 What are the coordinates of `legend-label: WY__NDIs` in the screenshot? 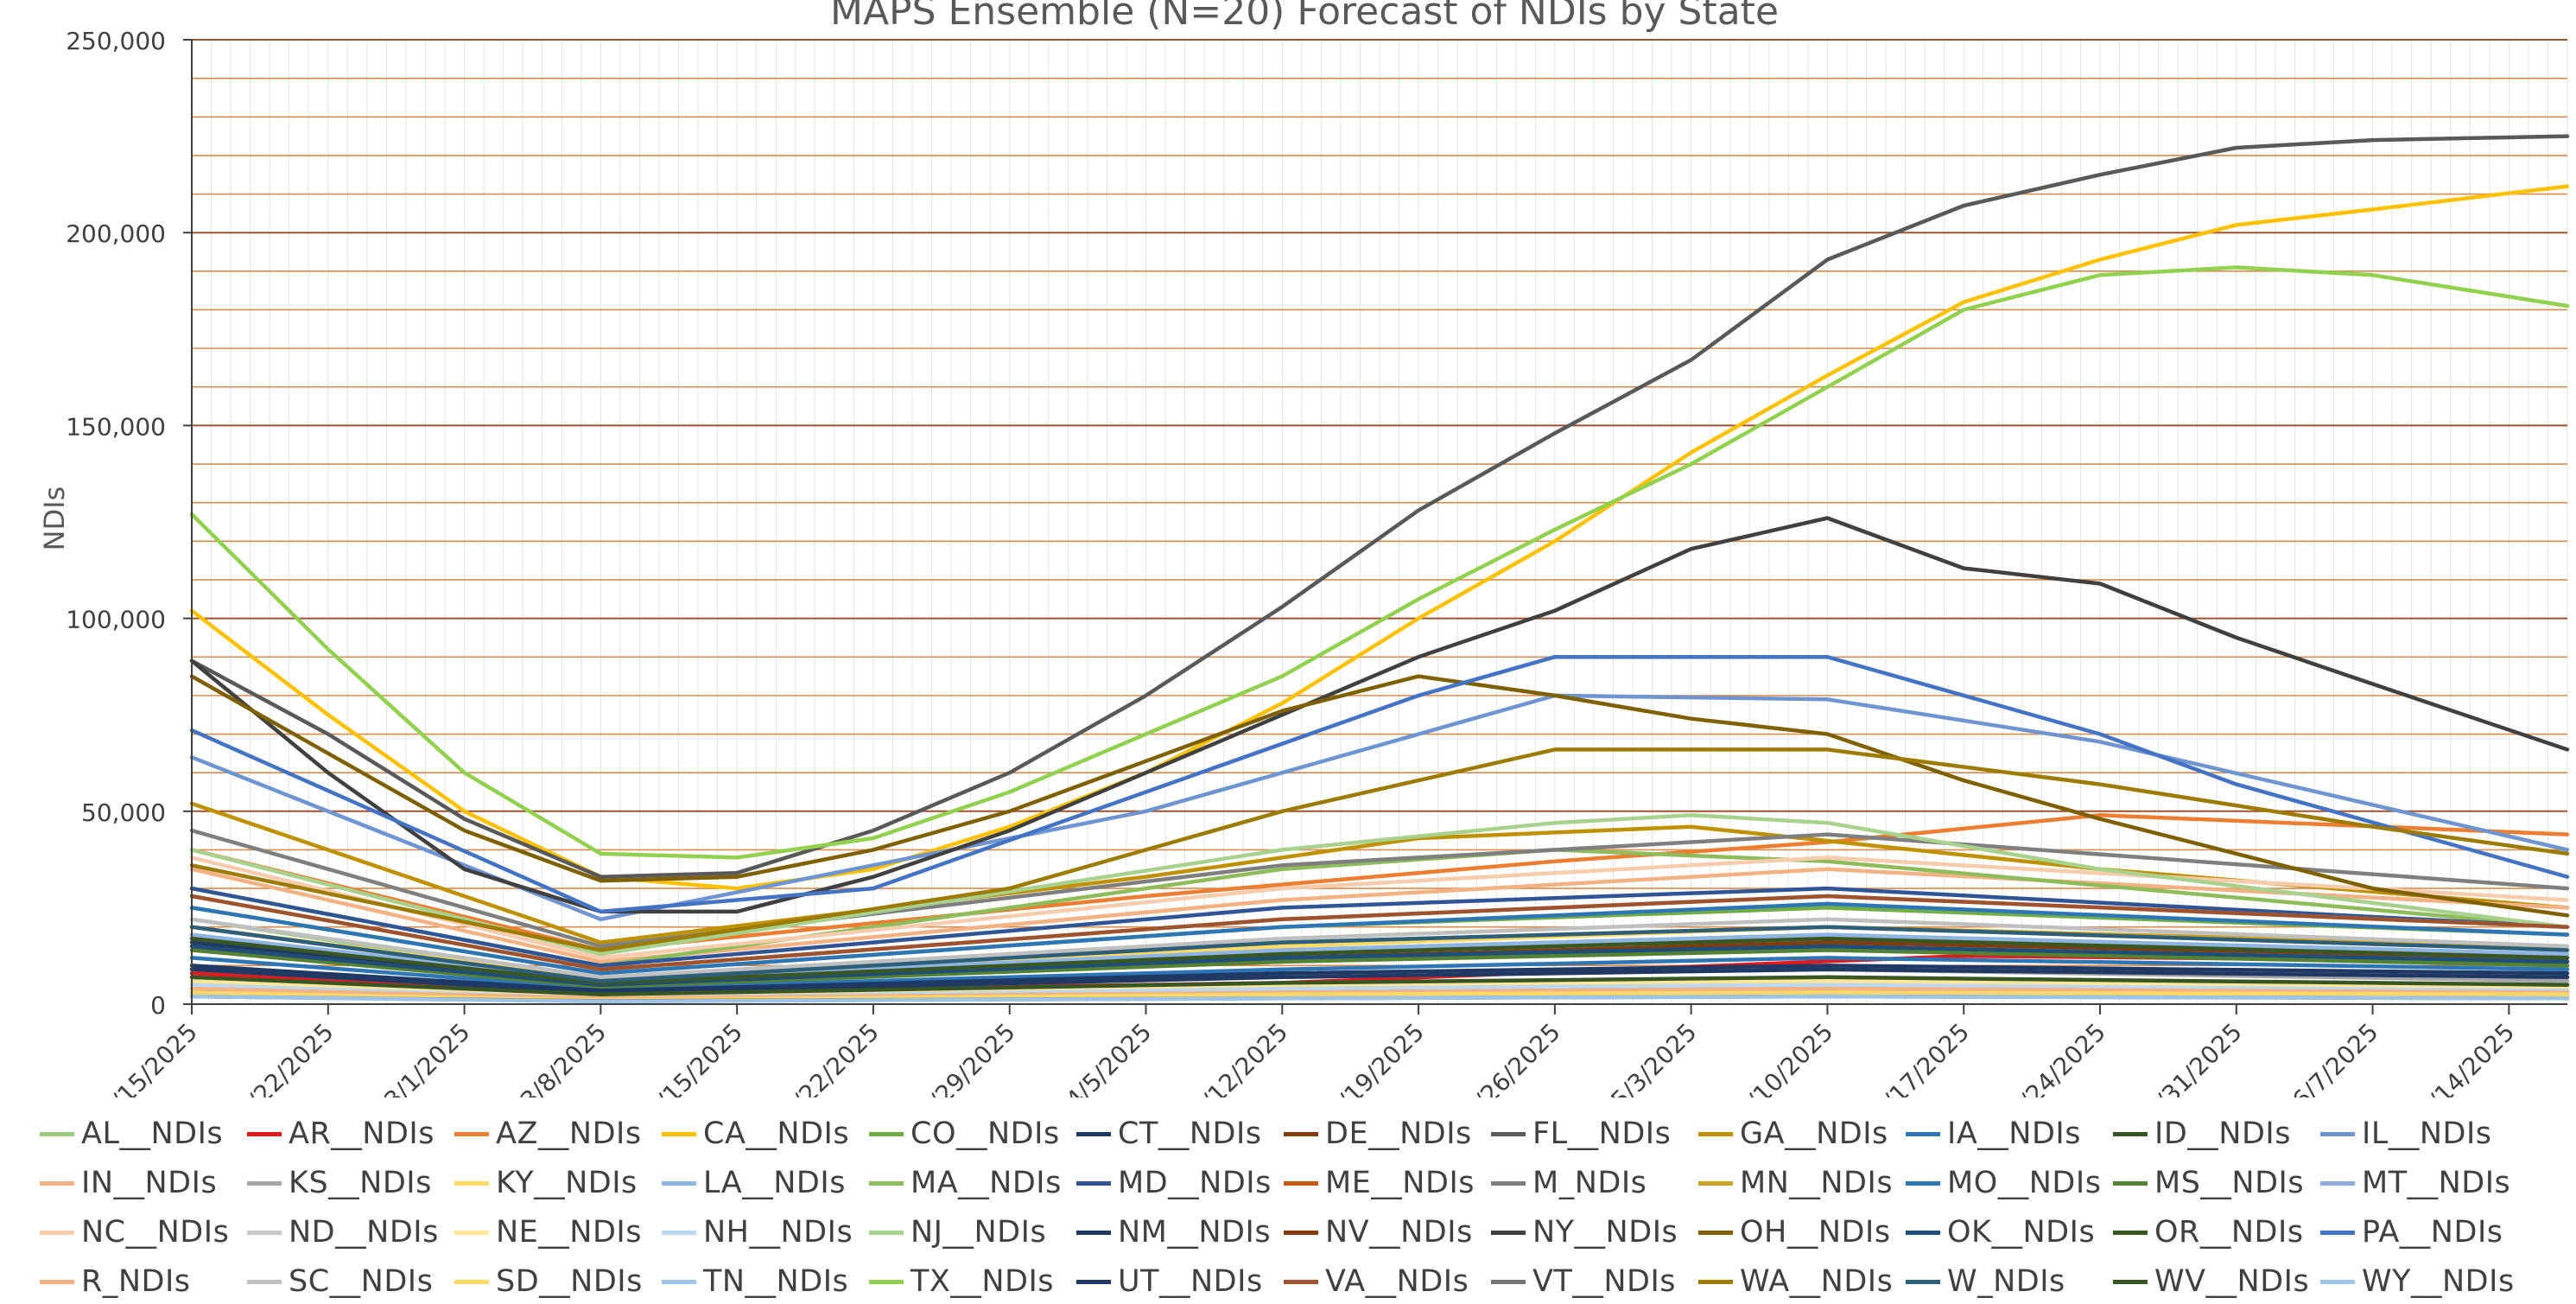 It's located at (2438, 1281).